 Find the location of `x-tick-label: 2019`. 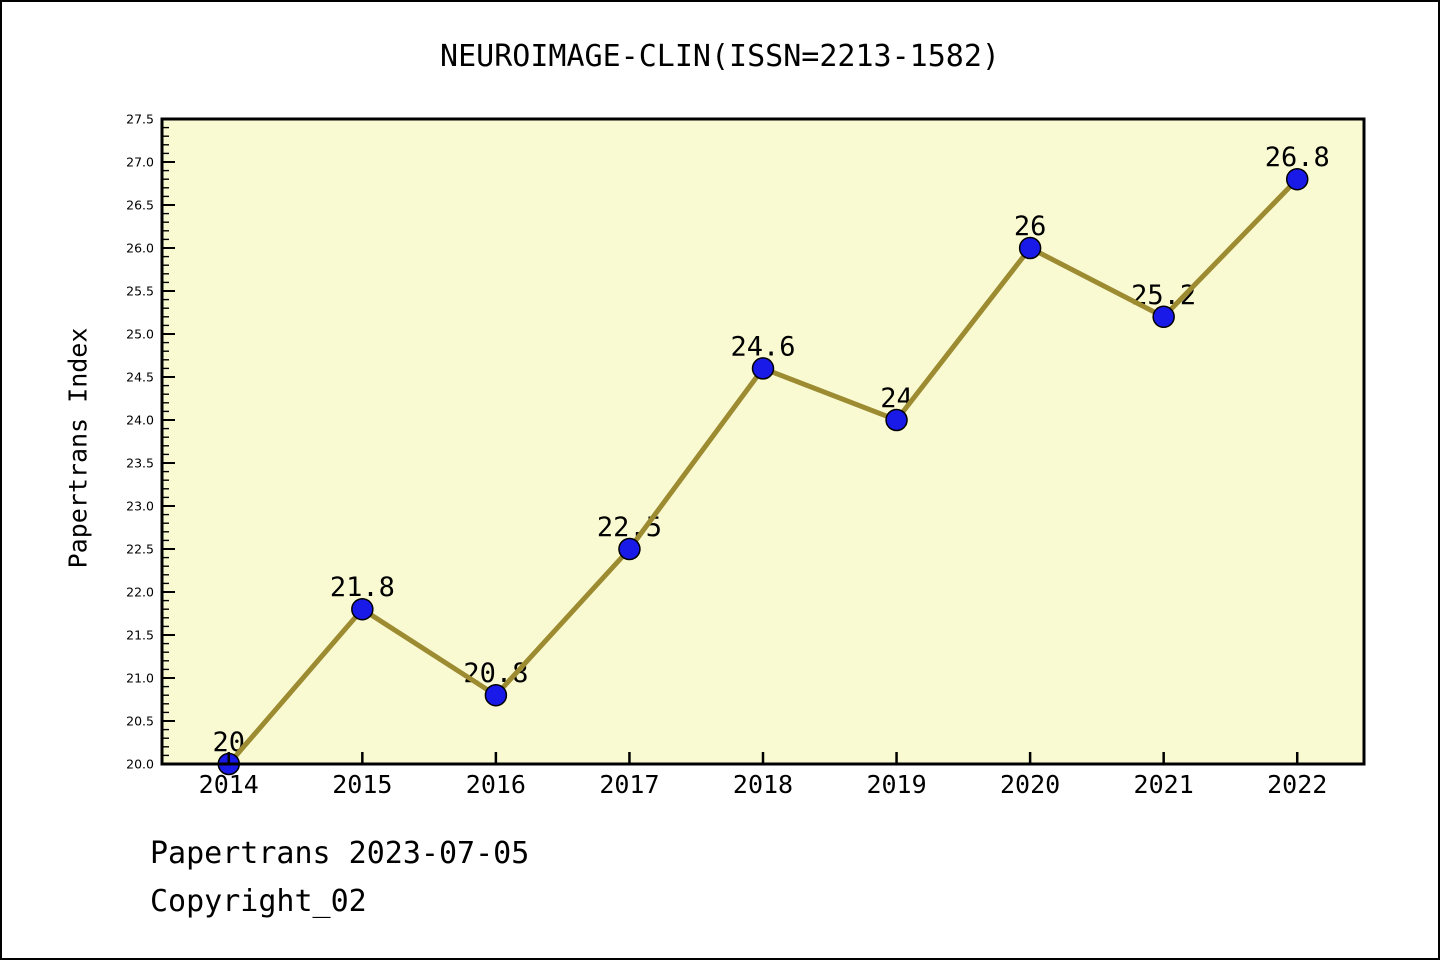

x-tick-label: 2019 is located at coordinates (896, 784).